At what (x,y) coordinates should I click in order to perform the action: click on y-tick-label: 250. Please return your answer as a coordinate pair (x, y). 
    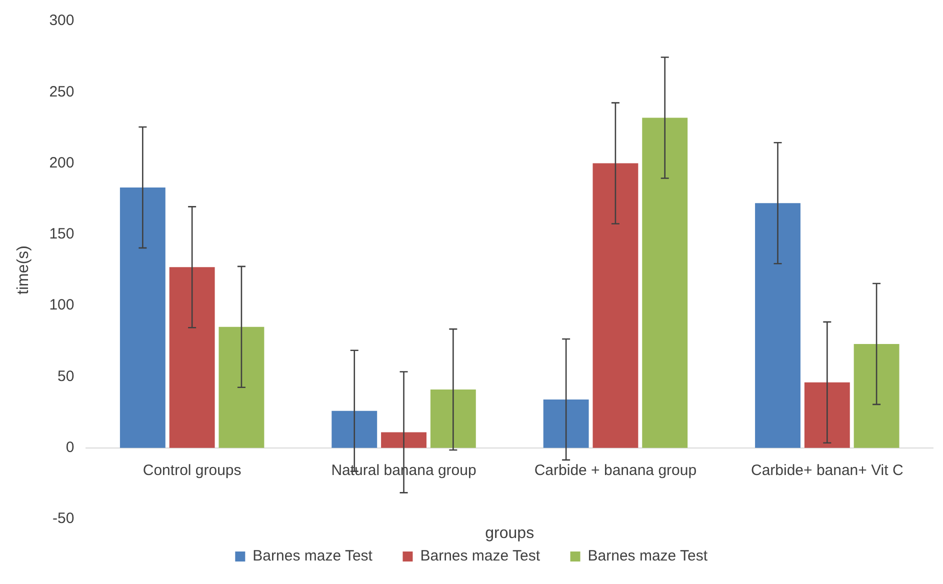
    Looking at the image, I should click on (61, 91).